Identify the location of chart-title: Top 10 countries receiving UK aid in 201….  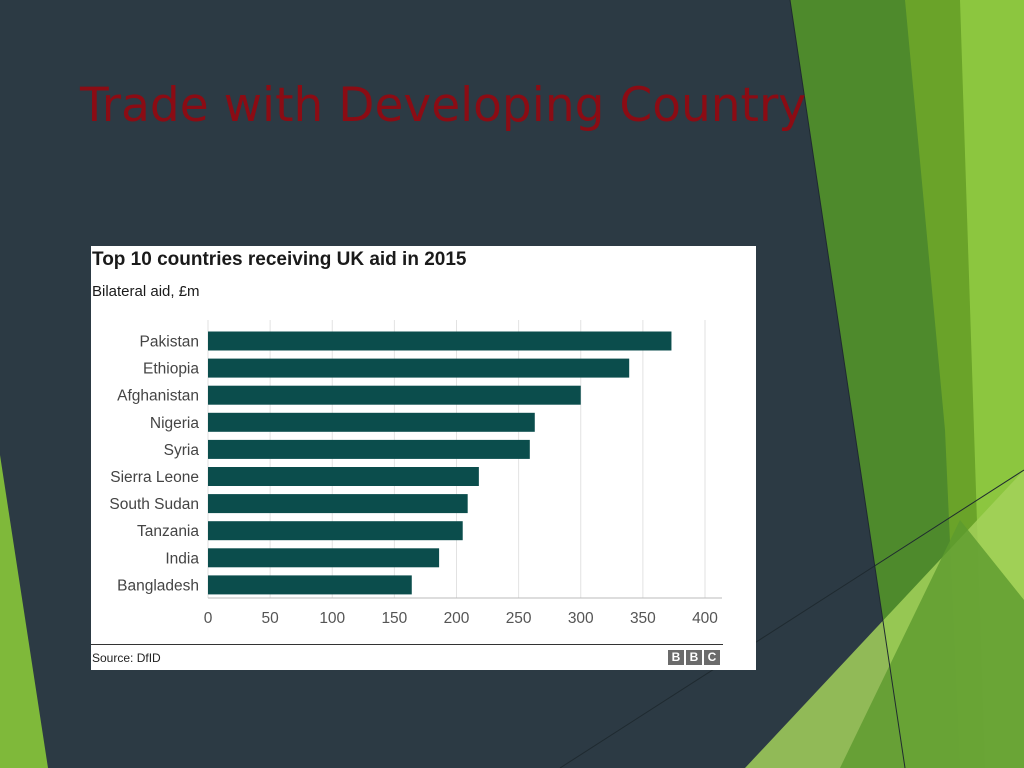
(279, 259).